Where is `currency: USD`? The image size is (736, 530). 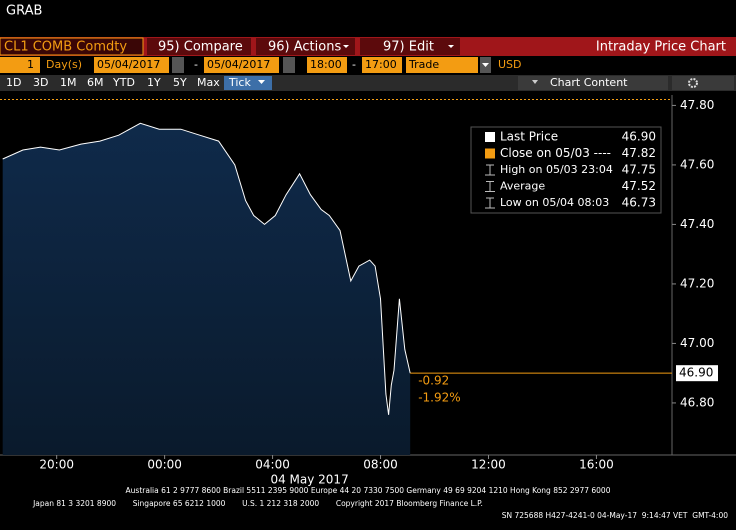 currency: USD is located at coordinates (510, 64).